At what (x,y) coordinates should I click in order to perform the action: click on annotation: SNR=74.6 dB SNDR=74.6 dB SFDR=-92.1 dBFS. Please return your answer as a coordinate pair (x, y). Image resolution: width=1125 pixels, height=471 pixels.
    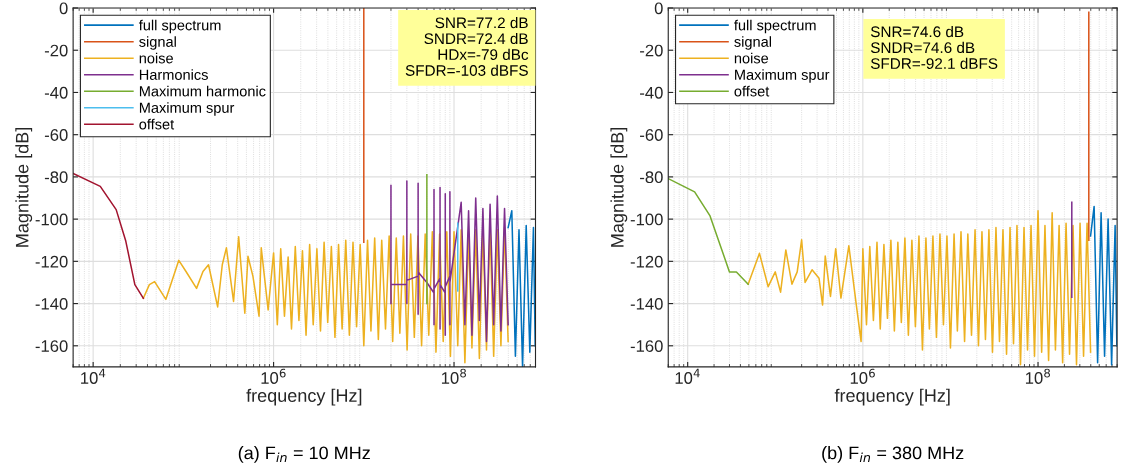
    Looking at the image, I should click on (934, 47).